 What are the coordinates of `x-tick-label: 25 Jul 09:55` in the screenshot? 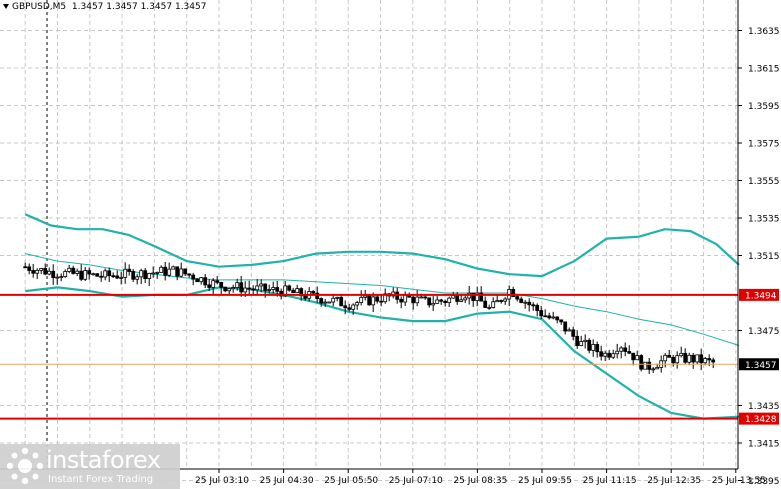 It's located at (545, 481).